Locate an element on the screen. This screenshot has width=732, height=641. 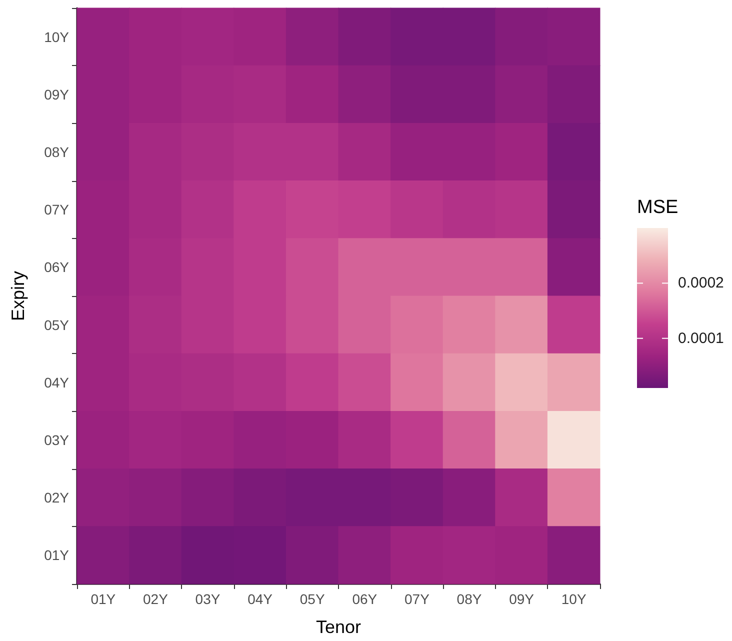
x-tick-label: 06Y is located at coordinates (365, 599).